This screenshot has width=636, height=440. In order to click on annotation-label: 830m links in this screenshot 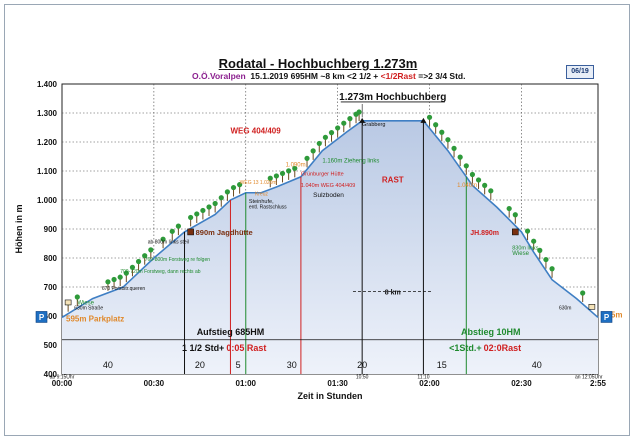, I will do `click(525, 248)`.